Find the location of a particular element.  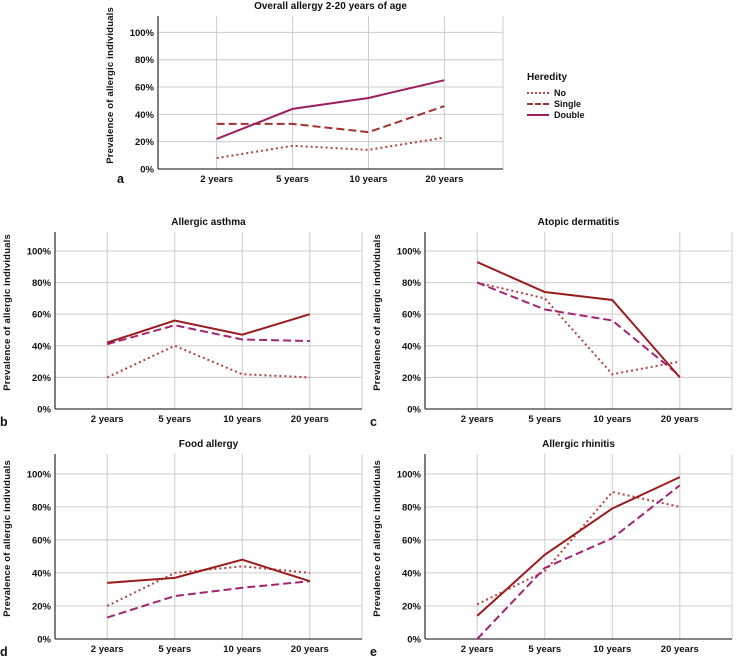

chart-title: Overall allergy 2-20 years of age is located at coordinates (330, 6).